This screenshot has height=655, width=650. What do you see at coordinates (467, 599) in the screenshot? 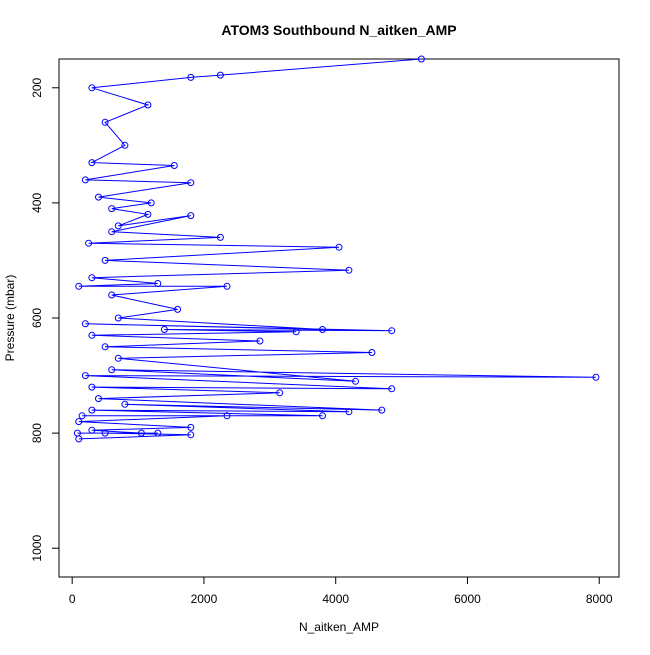
I see `x-tick-label: 6000` at bounding box center [467, 599].